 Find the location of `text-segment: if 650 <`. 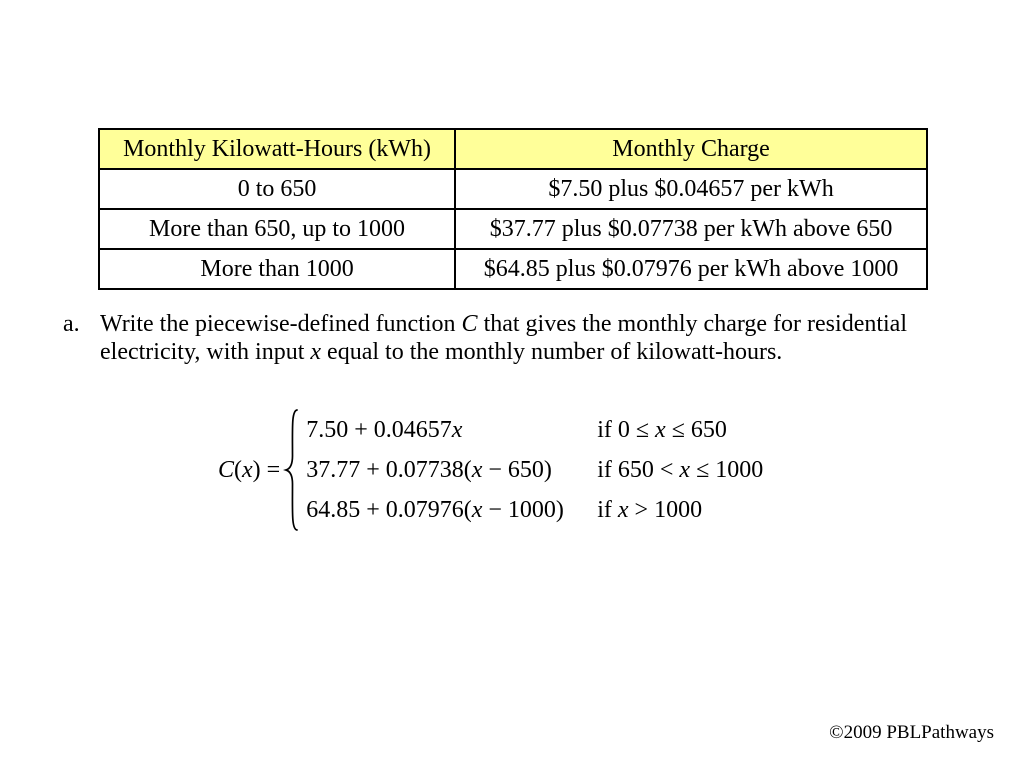

text-segment: if 650 < is located at coordinates (638, 469).